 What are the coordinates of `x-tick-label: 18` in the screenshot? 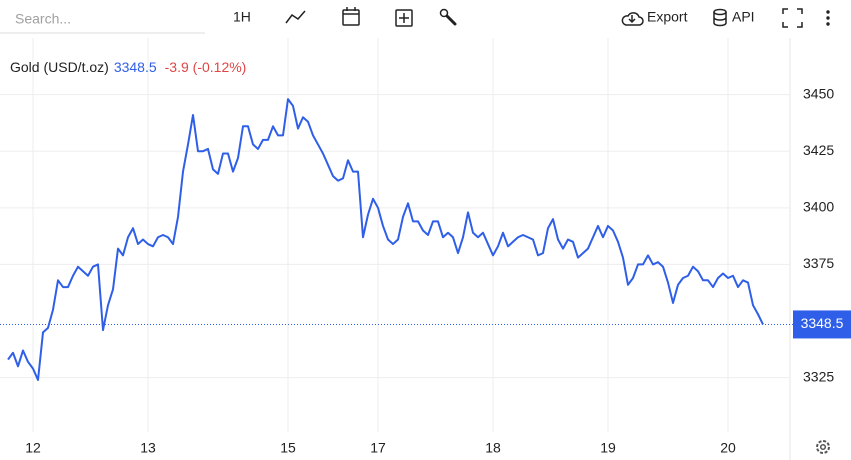 It's located at (493, 448).